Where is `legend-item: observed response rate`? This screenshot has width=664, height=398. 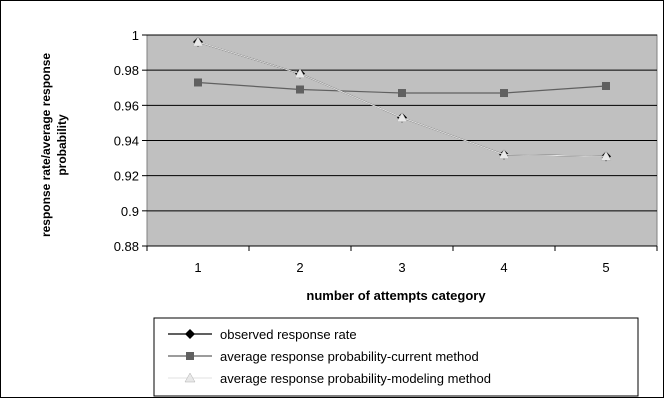
legend-item: observed response rate is located at coordinates (262, 334).